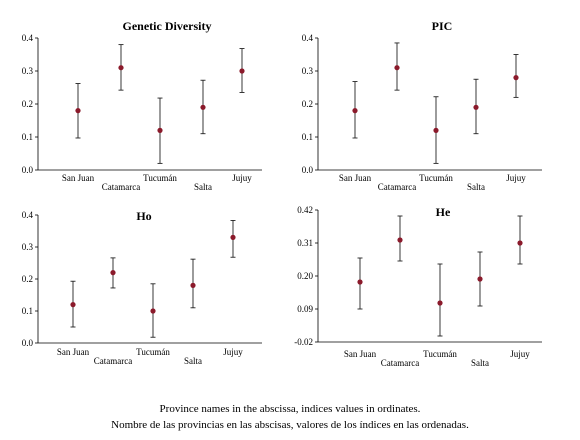 The height and width of the screenshot is (440, 580). What do you see at coordinates (305, 243) in the screenshot?
I see `y-tick-label: 0.31` at bounding box center [305, 243].